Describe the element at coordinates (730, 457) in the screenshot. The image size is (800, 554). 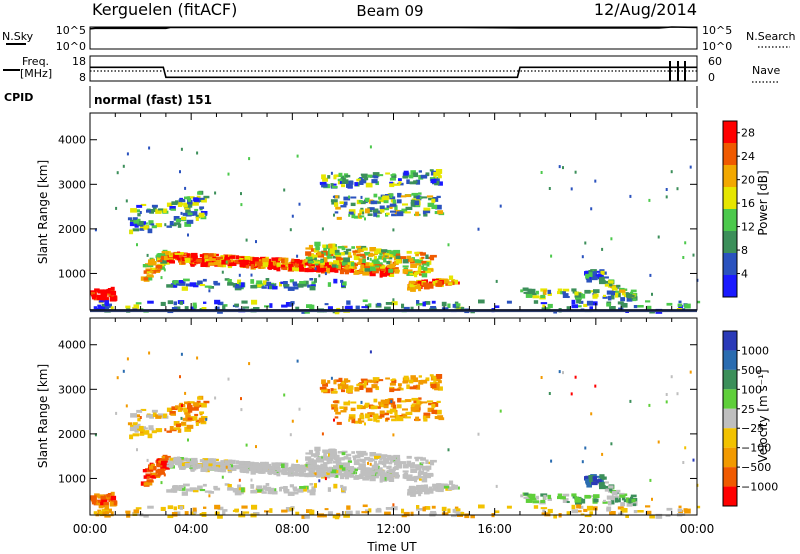
I see `velocity-colorbar-swatch` at that location.